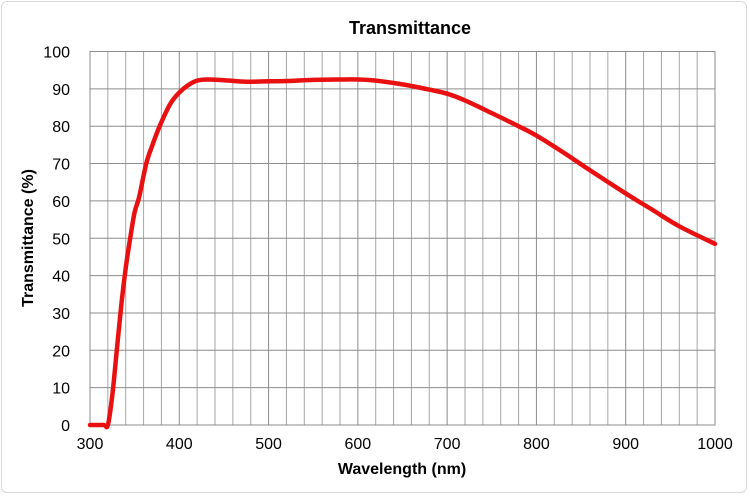 This screenshot has height=496, width=750. What do you see at coordinates (61, 90) in the screenshot?
I see `y-tick-label: 90` at bounding box center [61, 90].